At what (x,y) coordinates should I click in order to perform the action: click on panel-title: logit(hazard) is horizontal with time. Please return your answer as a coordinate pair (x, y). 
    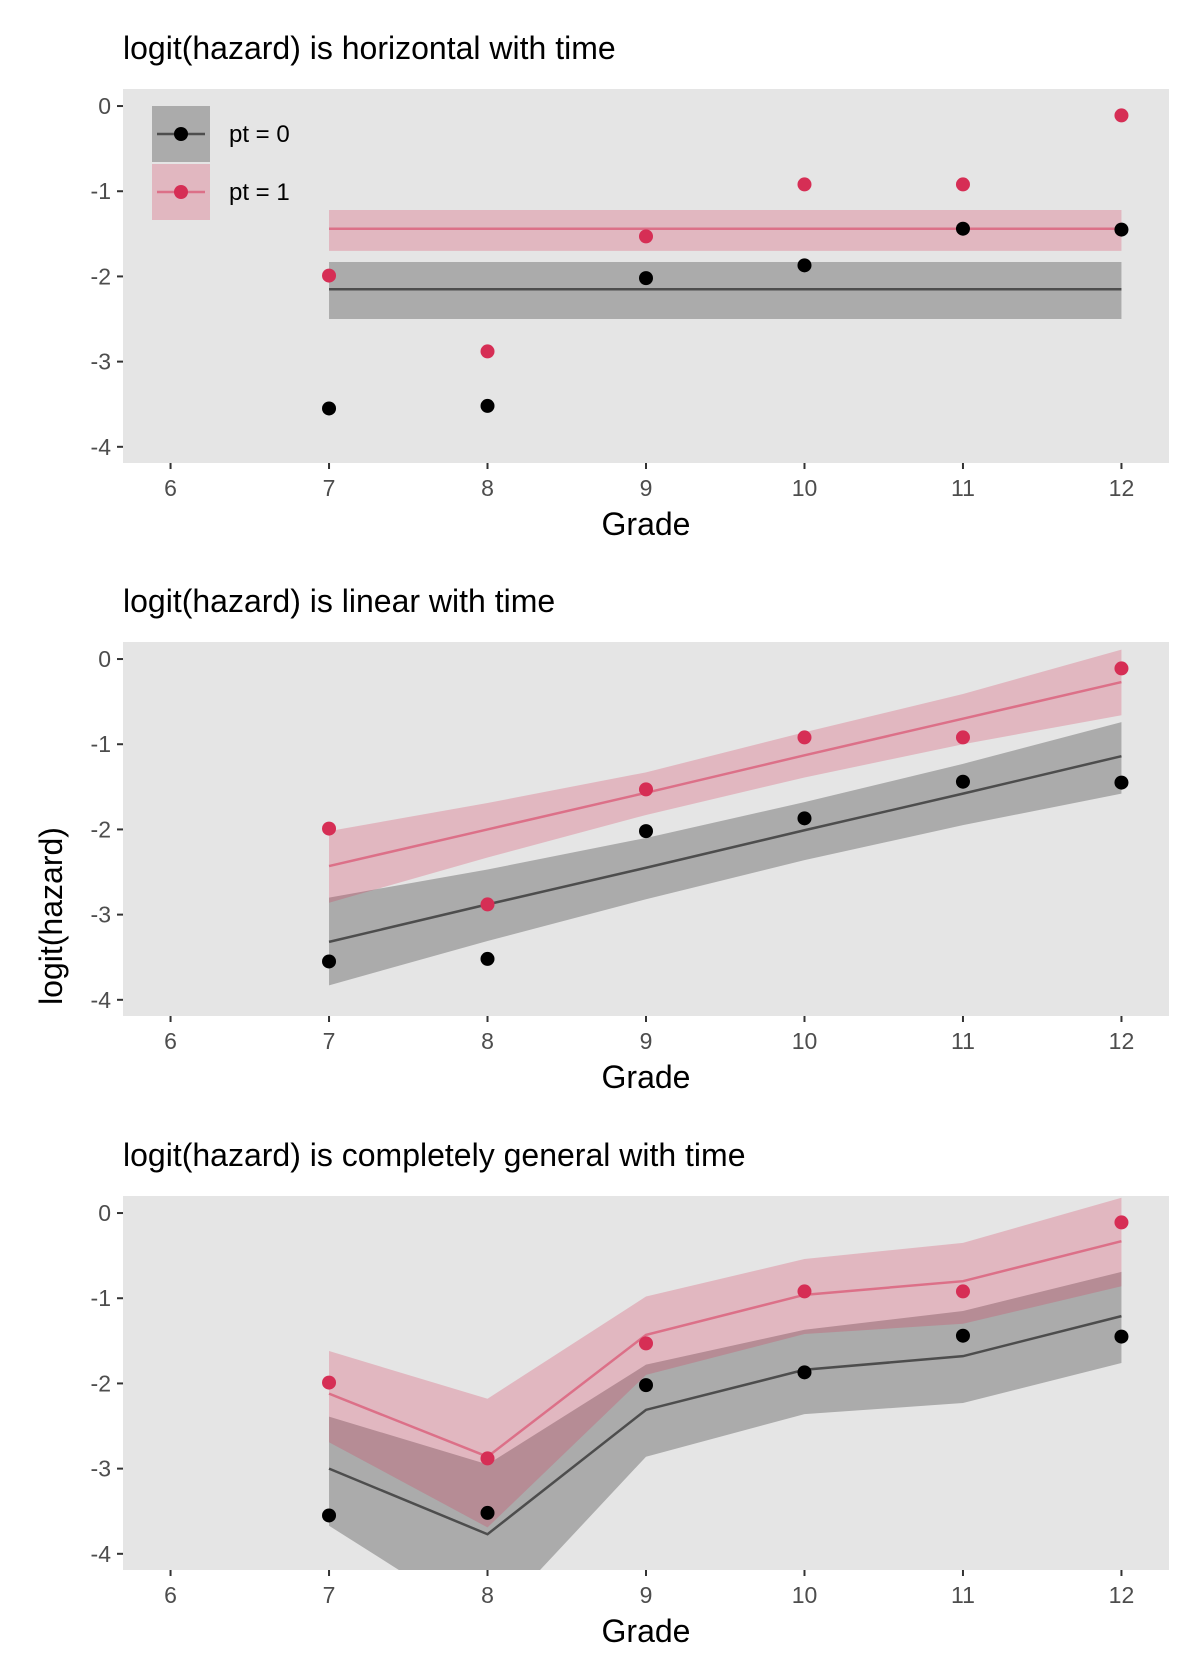
    Looking at the image, I should click on (369, 48).